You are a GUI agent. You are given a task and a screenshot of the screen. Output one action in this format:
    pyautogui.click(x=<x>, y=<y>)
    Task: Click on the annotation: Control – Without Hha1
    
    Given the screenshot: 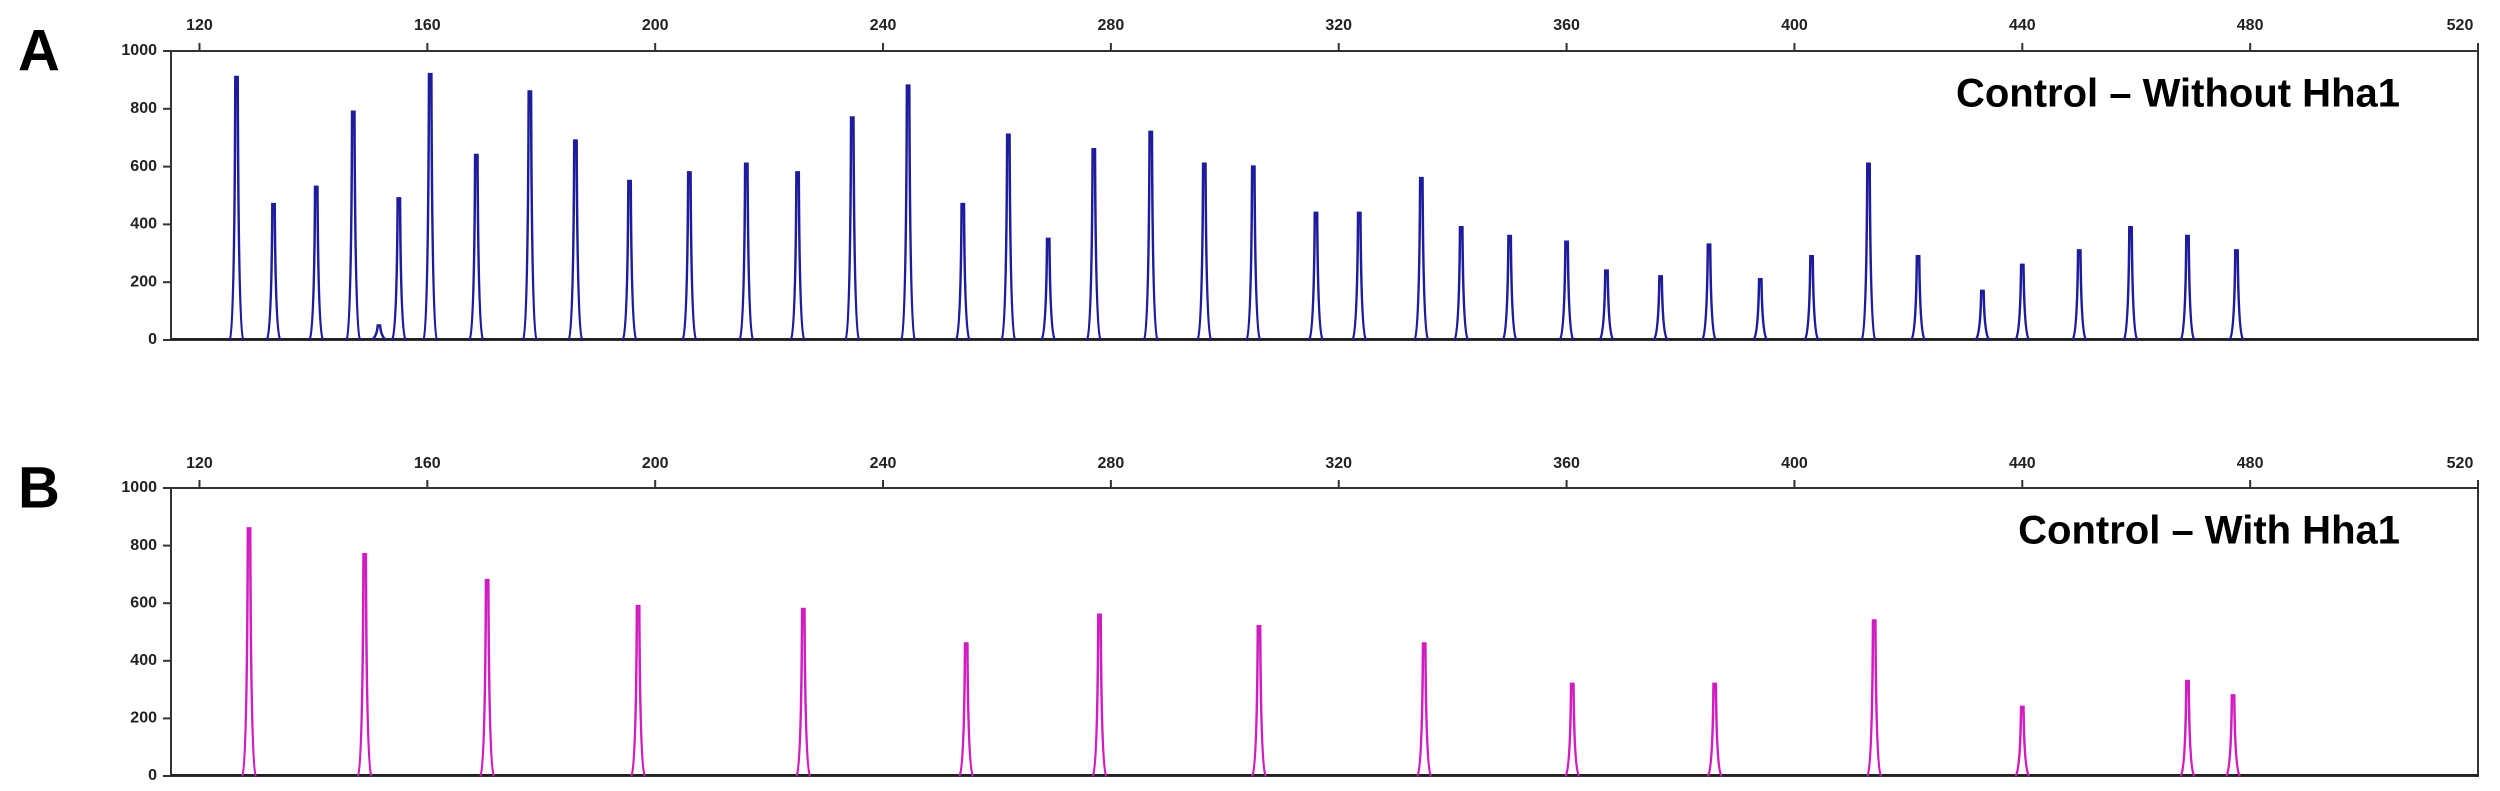 What is the action you would take?
    pyautogui.click(x=2178, y=94)
    